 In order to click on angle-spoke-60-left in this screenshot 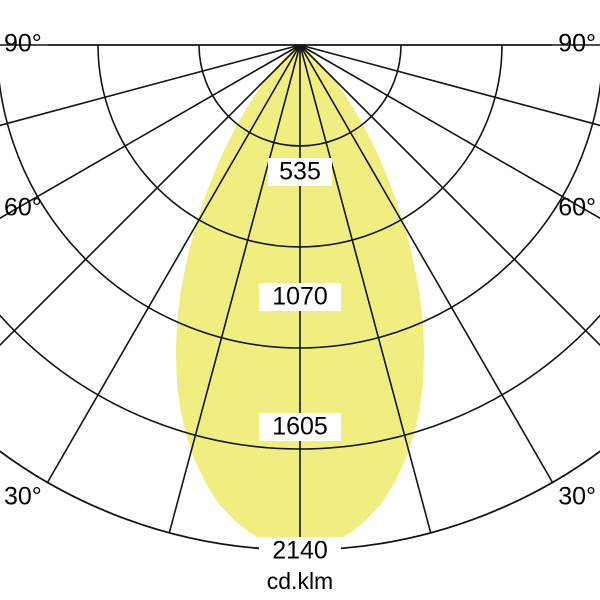, I will do `click(150, 132)`.